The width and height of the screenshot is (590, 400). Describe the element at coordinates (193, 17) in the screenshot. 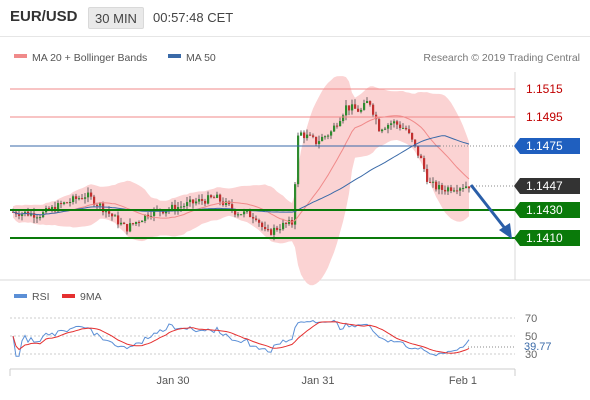

I see `clock-label: 00:57:48 CET` at that location.